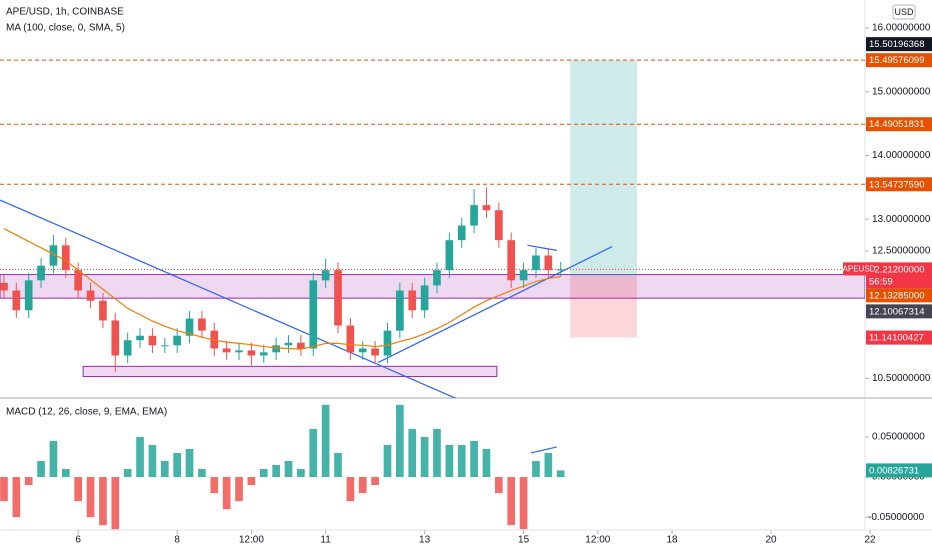 This screenshot has height=550, width=932. What do you see at coordinates (86, 412) in the screenshot?
I see `macd-legend: MACD (12, 26, close, 9, EMA, EMA)` at bounding box center [86, 412].